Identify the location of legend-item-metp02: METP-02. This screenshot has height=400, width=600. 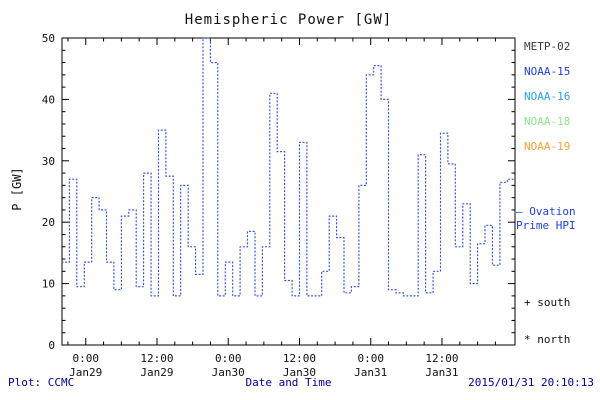
(547, 46).